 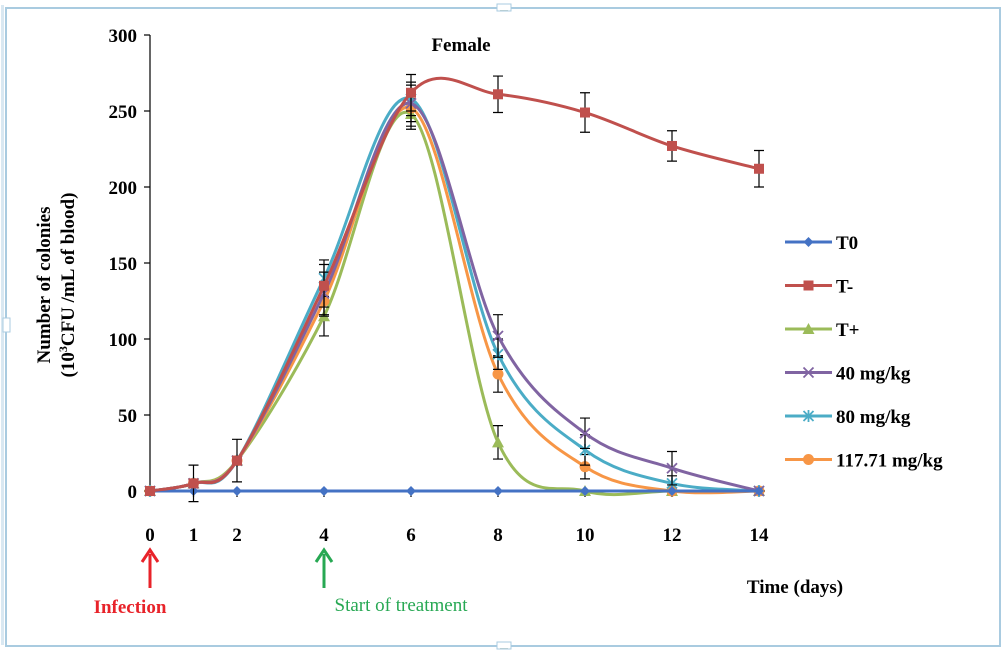 I want to click on x-tick-label: 0, so click(x=150, y=535).